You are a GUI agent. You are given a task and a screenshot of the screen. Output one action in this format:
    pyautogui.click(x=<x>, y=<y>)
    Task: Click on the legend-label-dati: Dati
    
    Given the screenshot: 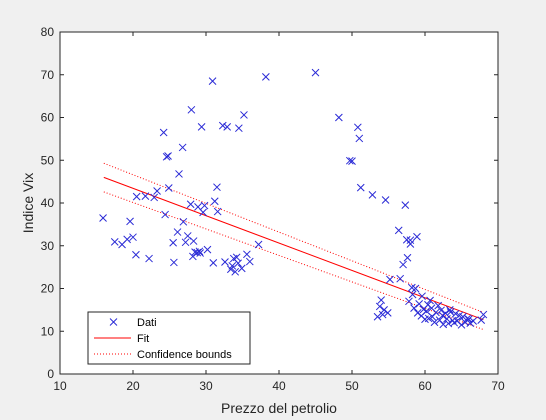 What is the action you would take?
    pyautogui.click(x=147, y=323)
    